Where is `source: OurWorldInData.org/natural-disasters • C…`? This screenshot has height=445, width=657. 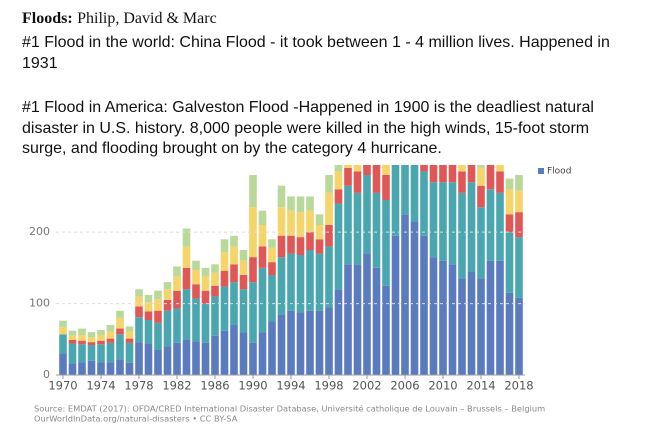
source: OurWorldInData.org/natural-disasters • C… is located at coordinates (136, 419).